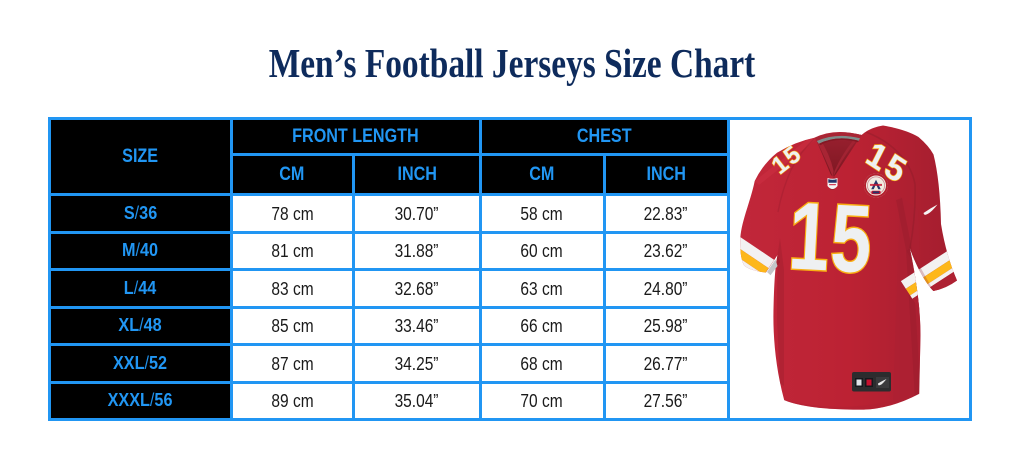  Describe the element at coordinates (831, 238) in the screenshot. I see `svg-text: 15` at that location.